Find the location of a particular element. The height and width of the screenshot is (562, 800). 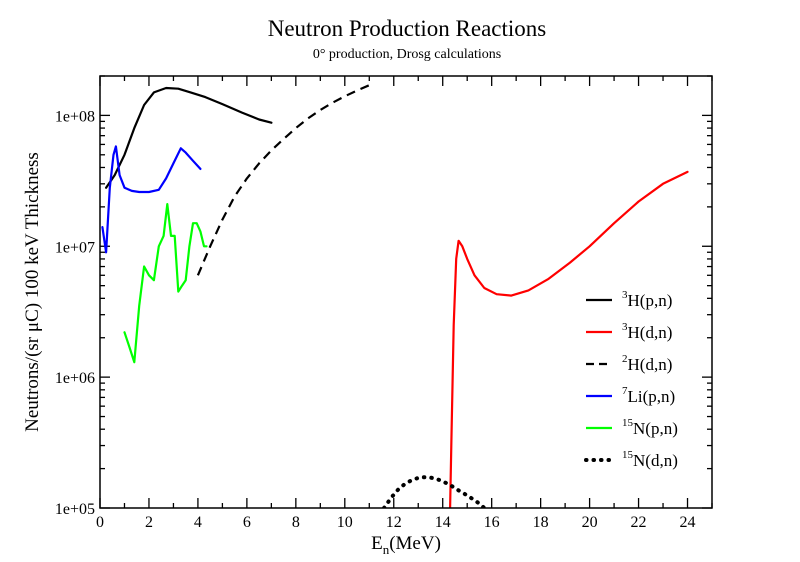

legend-reaction: H(p,n) is located at coordinates (650, 300).